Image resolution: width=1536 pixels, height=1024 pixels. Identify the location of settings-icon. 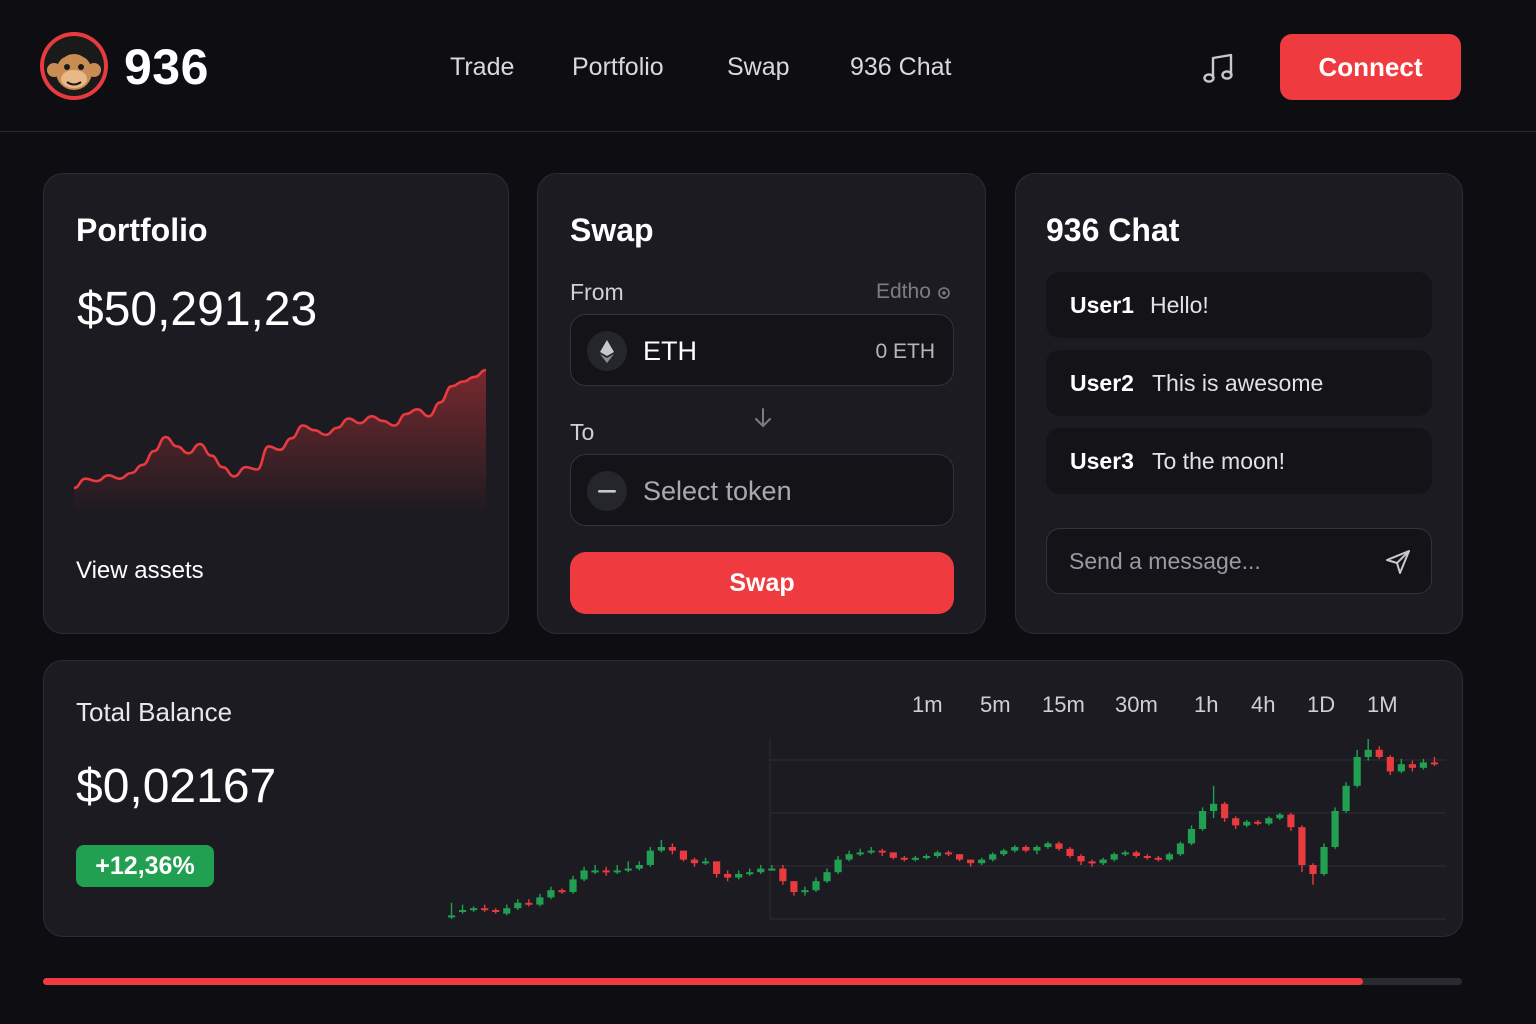
(944, 293).